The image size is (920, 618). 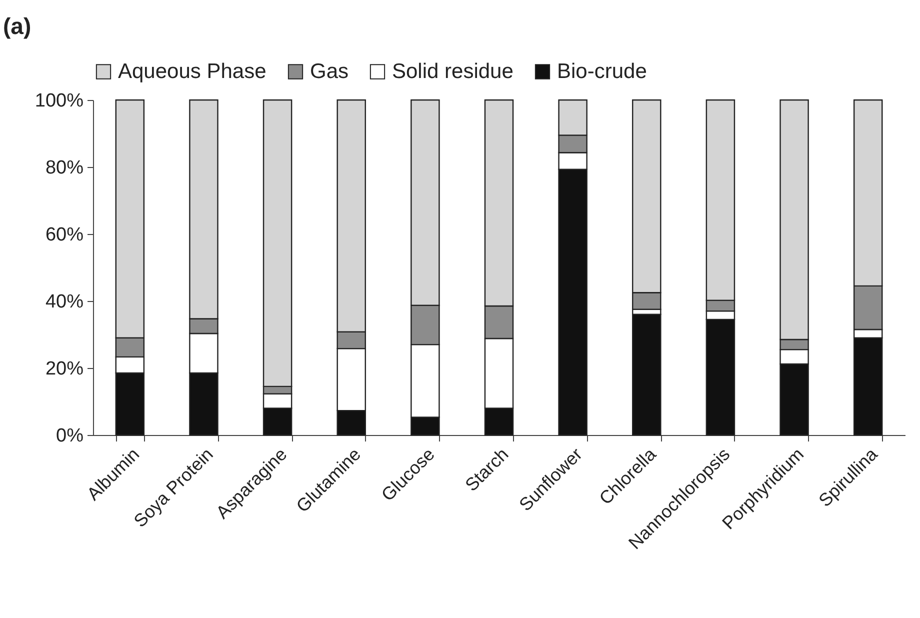 I want to click on legend-label: Gas, so click(x=329, y=71).